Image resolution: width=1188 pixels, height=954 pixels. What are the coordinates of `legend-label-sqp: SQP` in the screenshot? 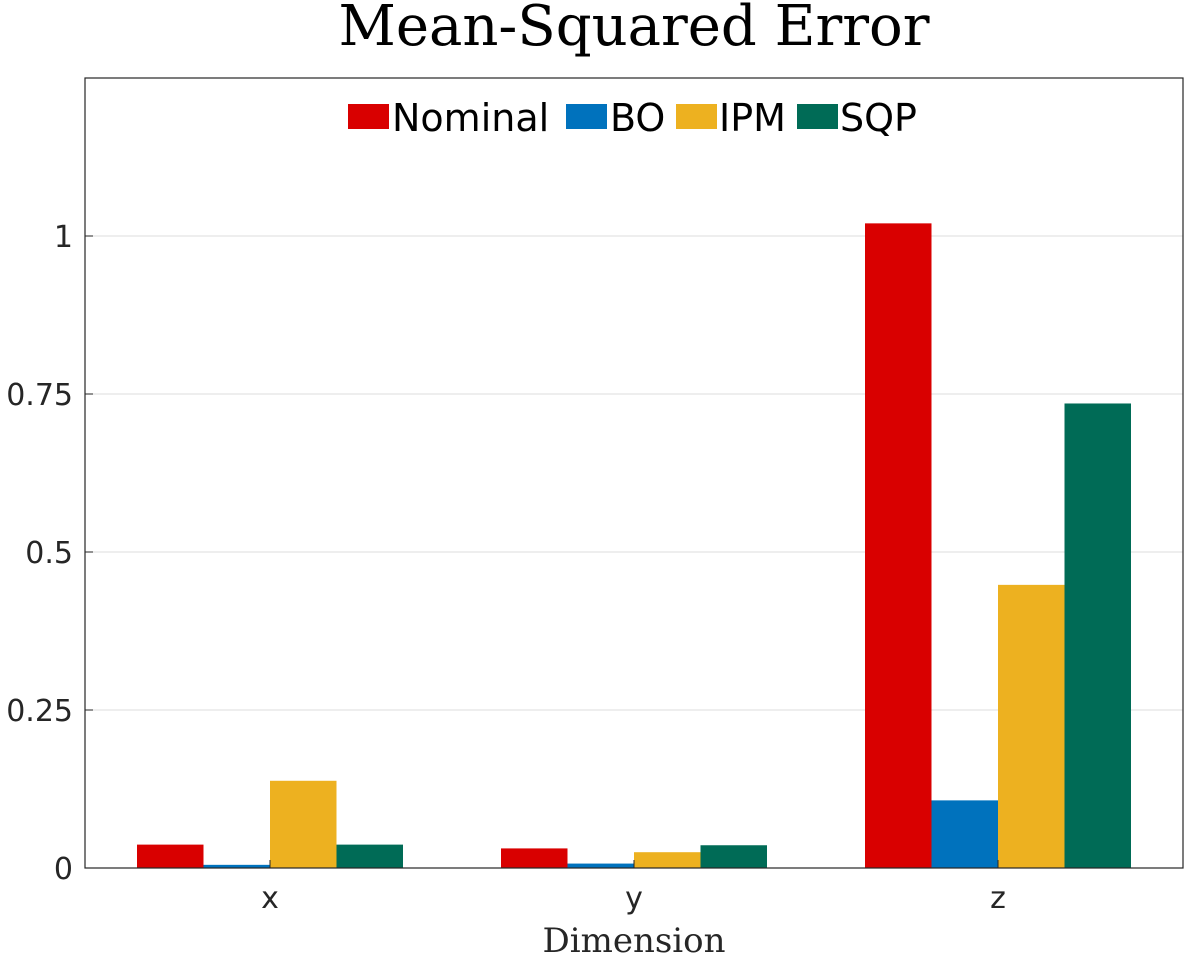 It's located at (878, 118).